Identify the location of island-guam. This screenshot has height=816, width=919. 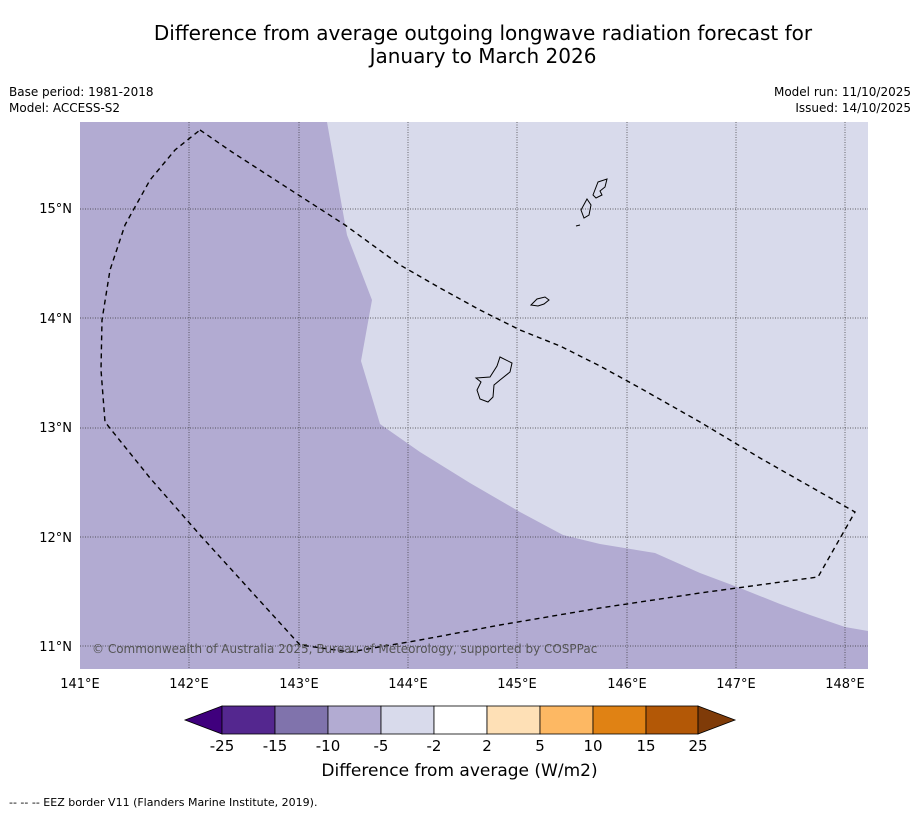
(493, 379).